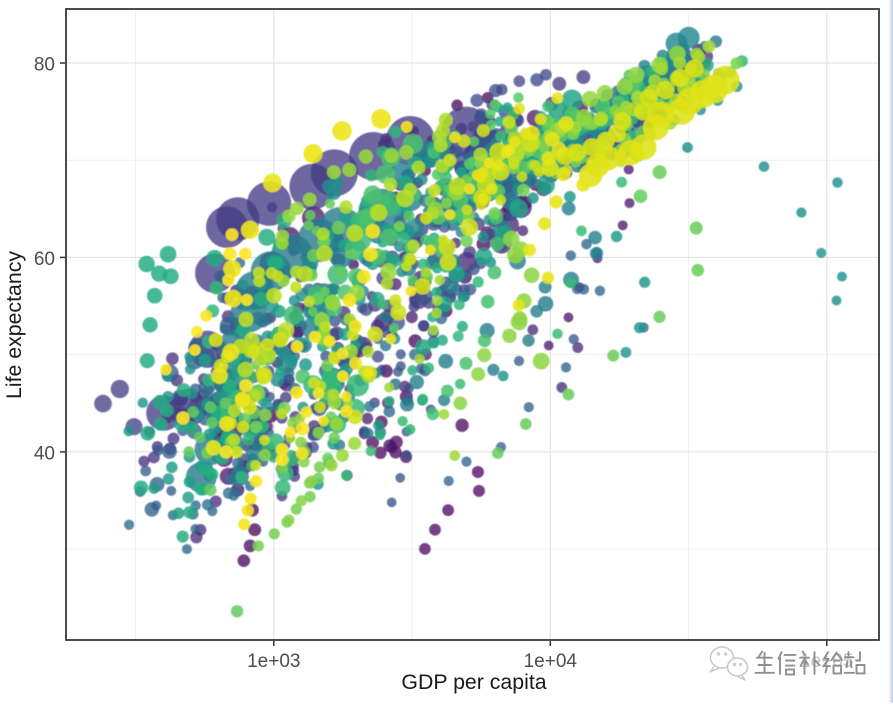  I want to click on svg-text: 80, so click(44, 64).